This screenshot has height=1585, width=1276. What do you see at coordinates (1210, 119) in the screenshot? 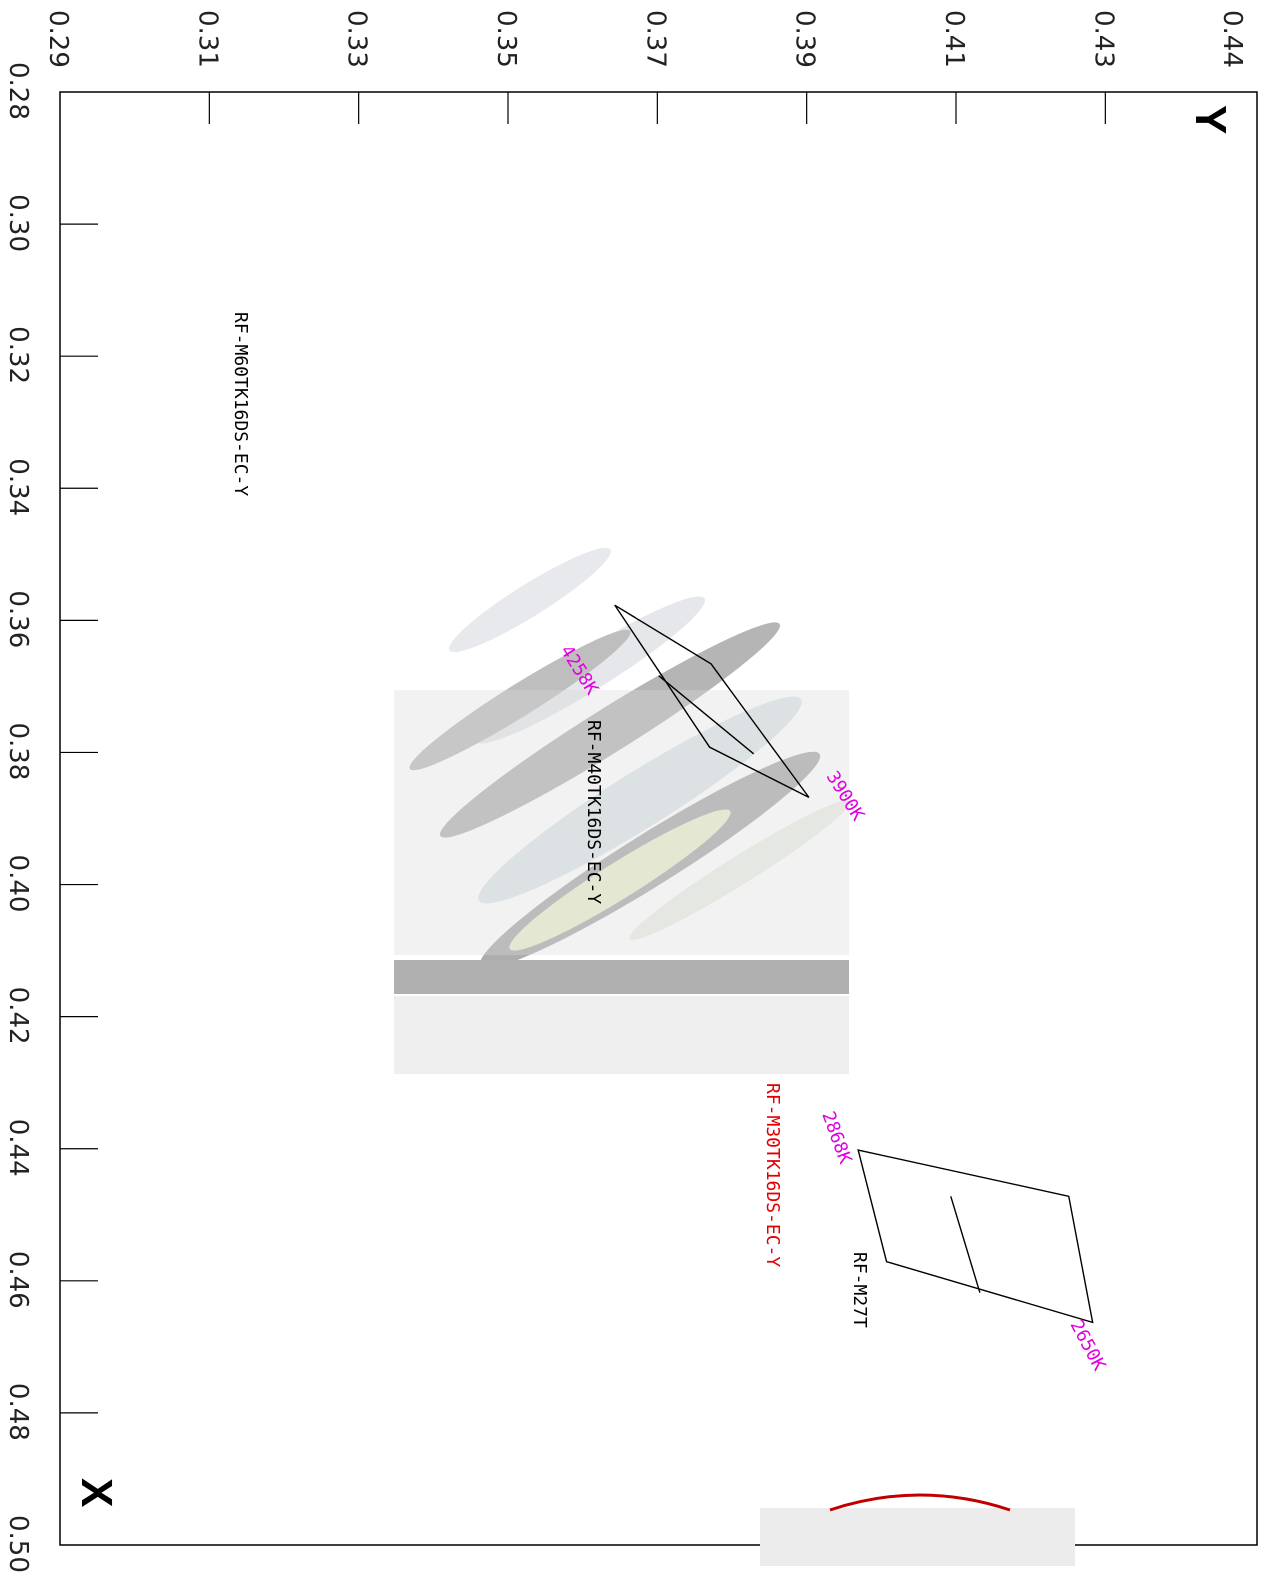
I see `y-axis-label: Y` at bounding box center [1210, 119].